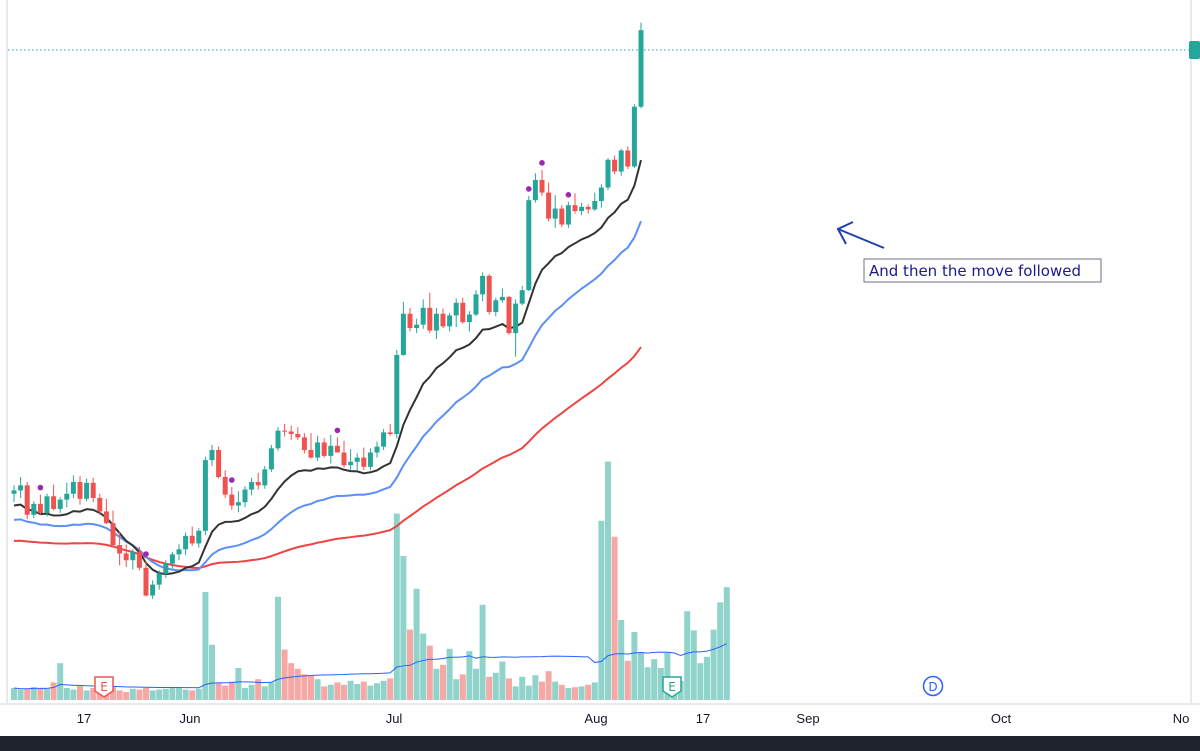  I want to click on x-axis-tick-label: 17, so click(703, 718).